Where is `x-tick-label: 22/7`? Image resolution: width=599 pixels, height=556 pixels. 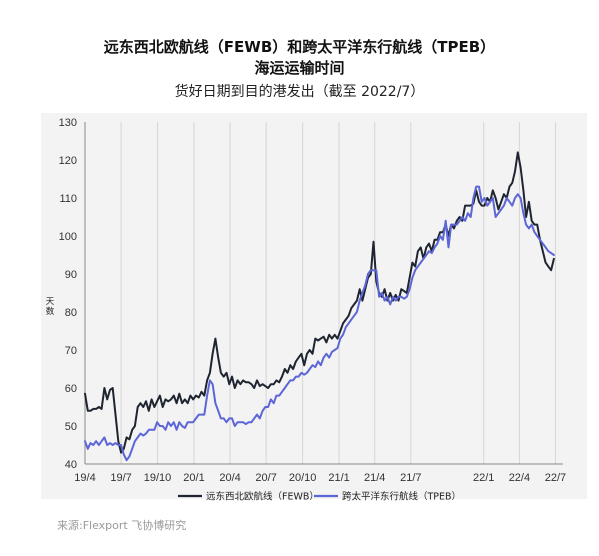
x-tick-label: 22/7 is located at coordinates (555, 478).